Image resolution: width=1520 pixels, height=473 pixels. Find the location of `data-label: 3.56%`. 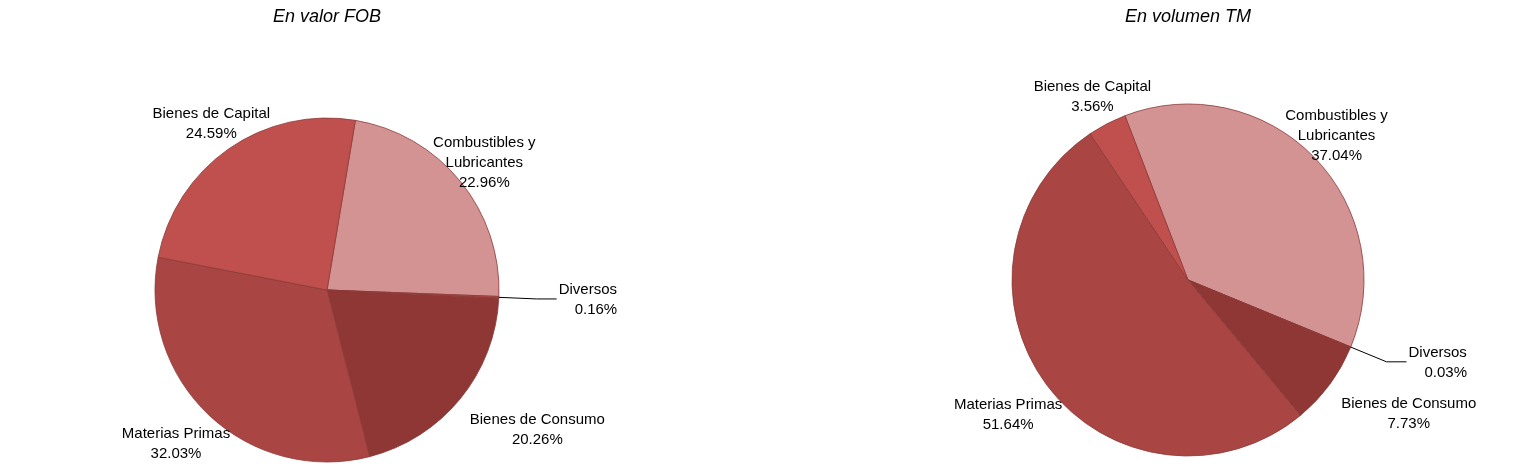

data-label: 3.56% is located at coordinates (1092, 105).